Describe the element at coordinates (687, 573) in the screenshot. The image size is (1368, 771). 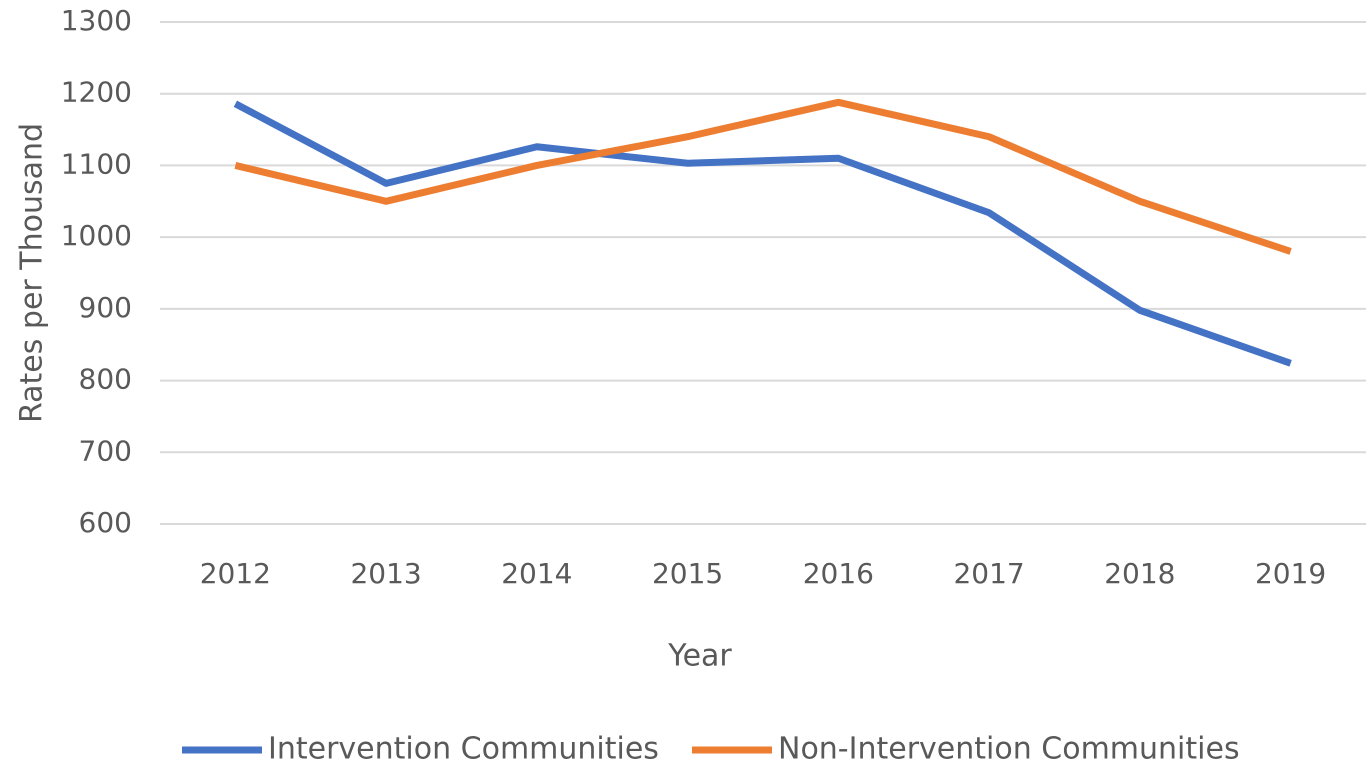
I see `x-tick-label: 2015` at that location.